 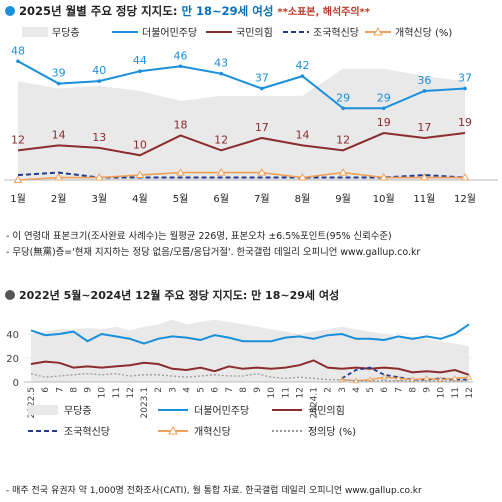 I want to click on x-tick-label: 2022.5, so click(x=32, y=403).